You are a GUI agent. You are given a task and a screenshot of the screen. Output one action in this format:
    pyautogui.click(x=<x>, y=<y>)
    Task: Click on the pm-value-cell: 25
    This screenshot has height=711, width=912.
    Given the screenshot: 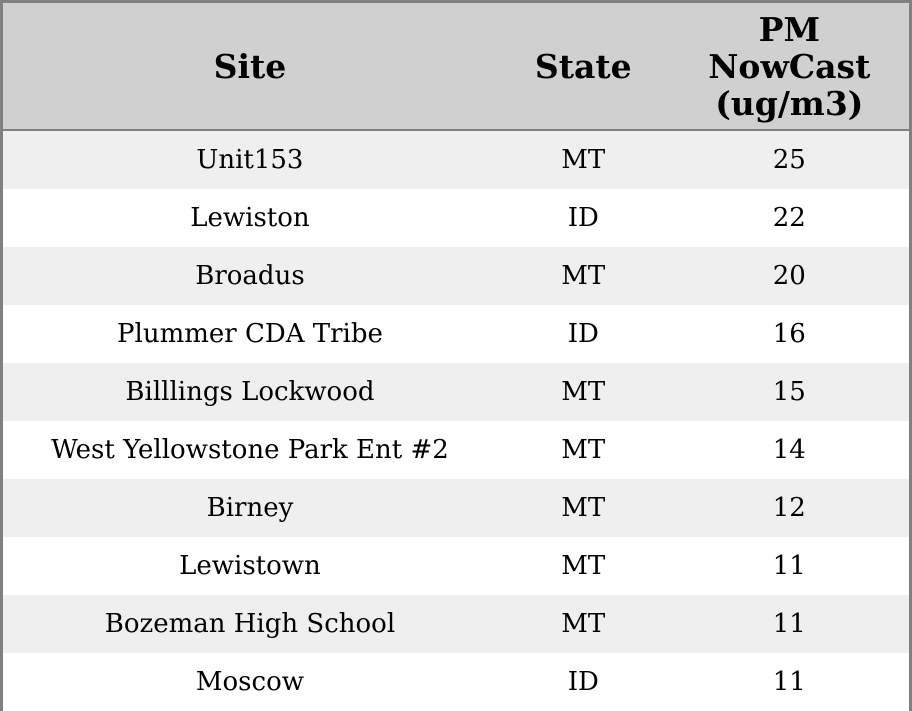 What is the action you would take?
    pyautogui.click(x=789, y=160)
    